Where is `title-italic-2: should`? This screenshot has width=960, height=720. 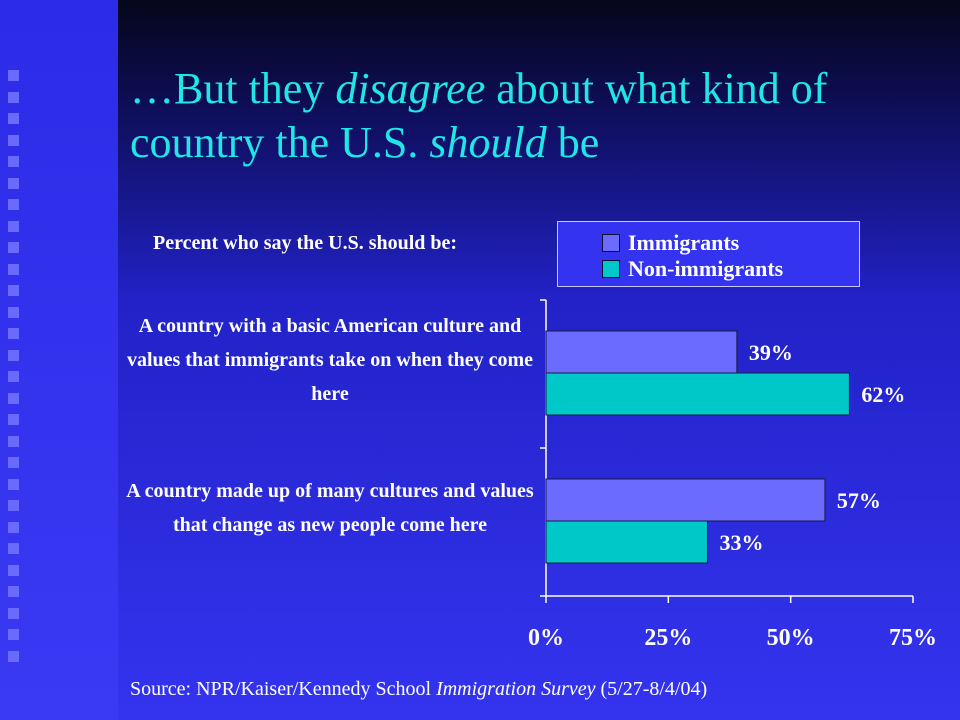 title-italic-2: should is located at coordinates (488, 142).